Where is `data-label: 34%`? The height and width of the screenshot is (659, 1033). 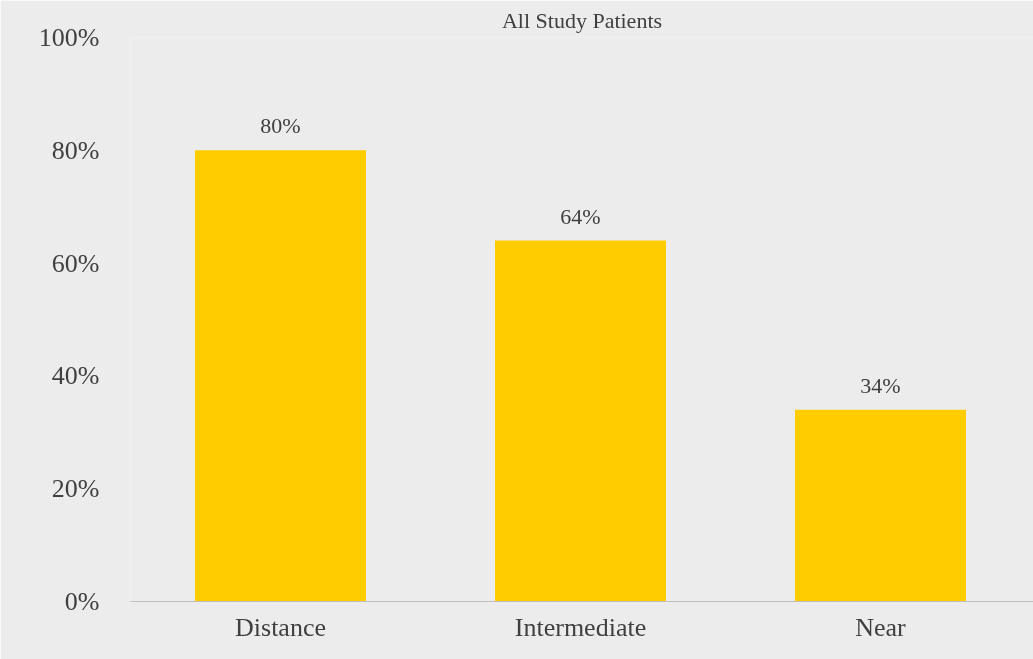
data-label: 34% is located at coordinates (880, 385).